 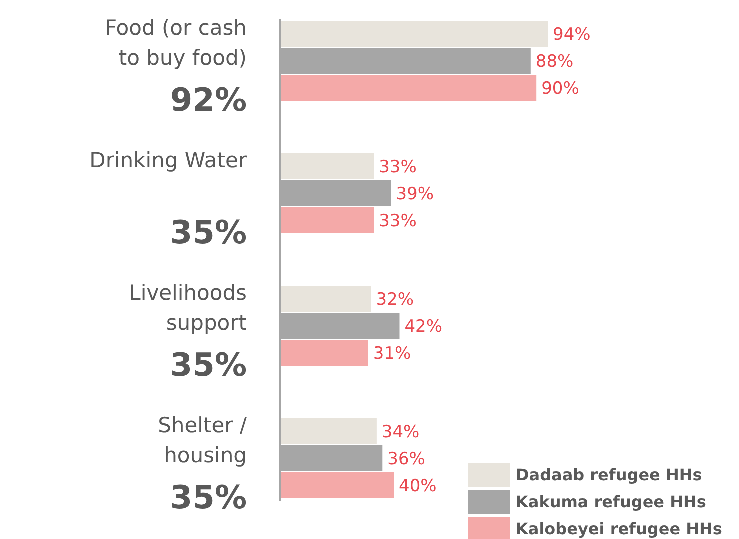 What do you see at coordinates (418, 486) in the screenshot?
I see `data-label: 40%` at bounding box center [418, 486].